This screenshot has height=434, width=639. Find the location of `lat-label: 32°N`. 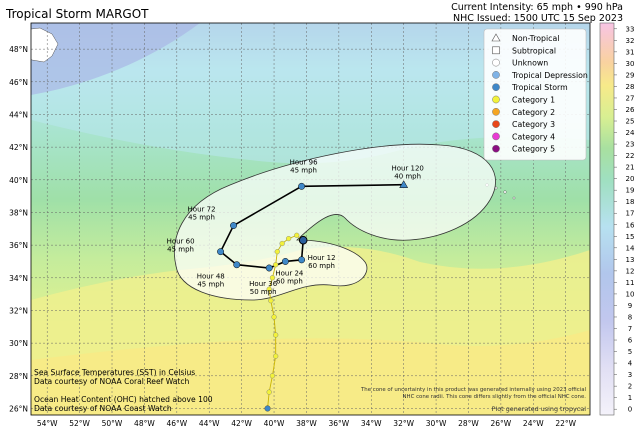

lat-label: 32°N is located at coordinates (18, 310).